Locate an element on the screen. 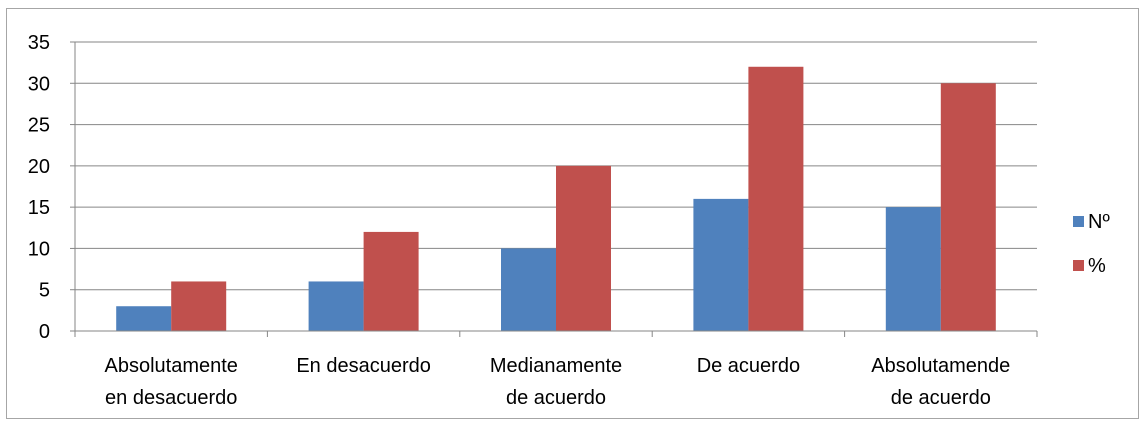 This screenshot has height=424, width=1146. legend-label: Nº is located at coordinates (1099, 222).